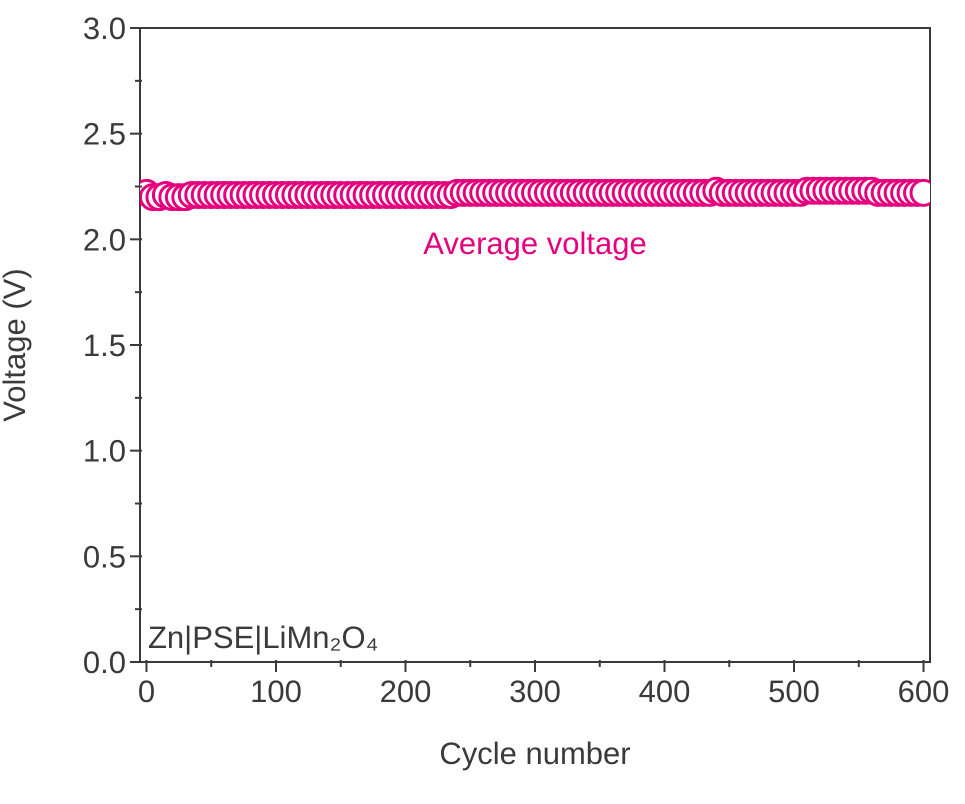 This screenshot has width=965, height=804. Describe the element at coordinates (535, 691) in the screenshot. I see `x-tick-label: 300` at that location.